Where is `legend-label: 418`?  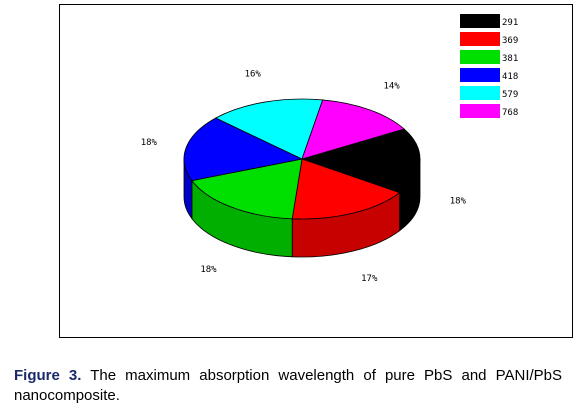 legend-label: 418 is located at coordinates (510, 77).